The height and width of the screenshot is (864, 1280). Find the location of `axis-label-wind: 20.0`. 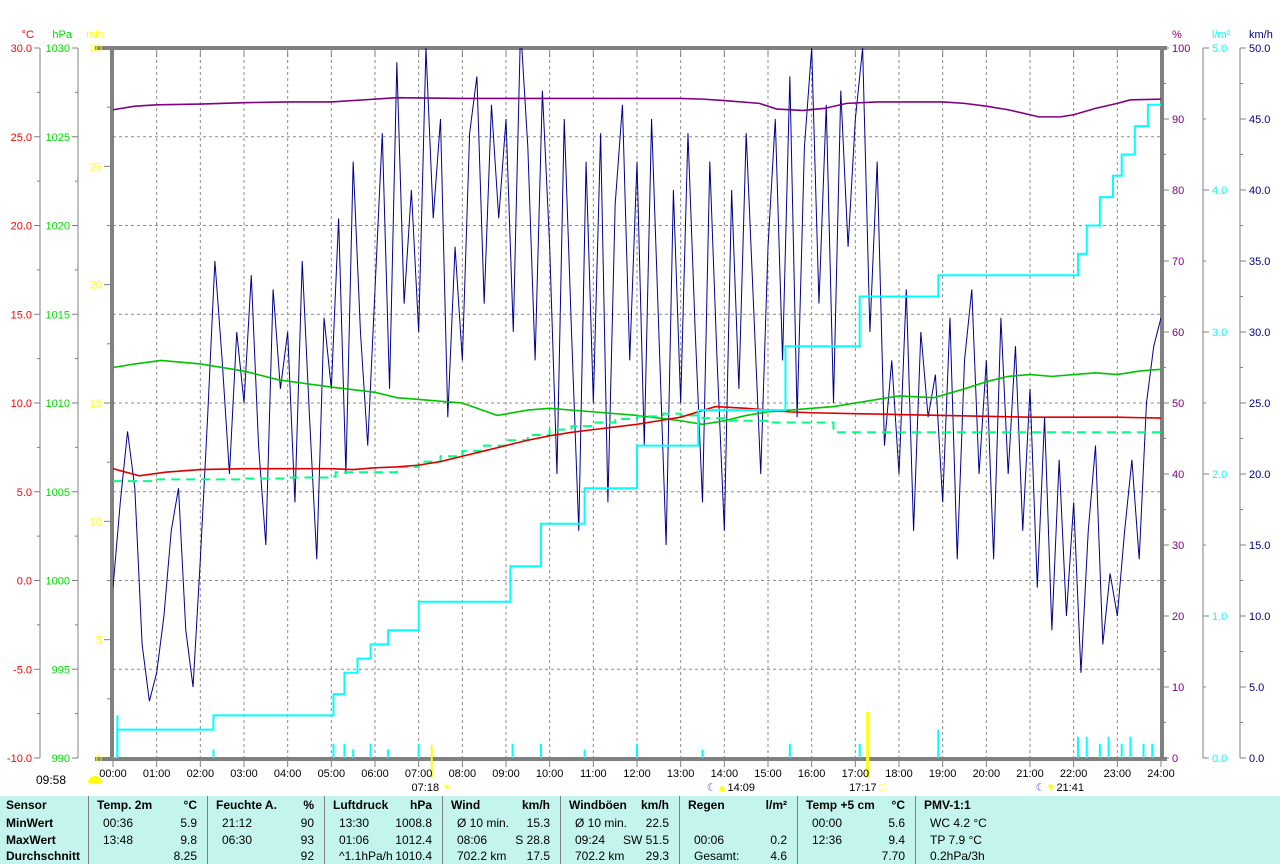

axis-label-wind: 20.0 is located at coordinates (1259, 475).